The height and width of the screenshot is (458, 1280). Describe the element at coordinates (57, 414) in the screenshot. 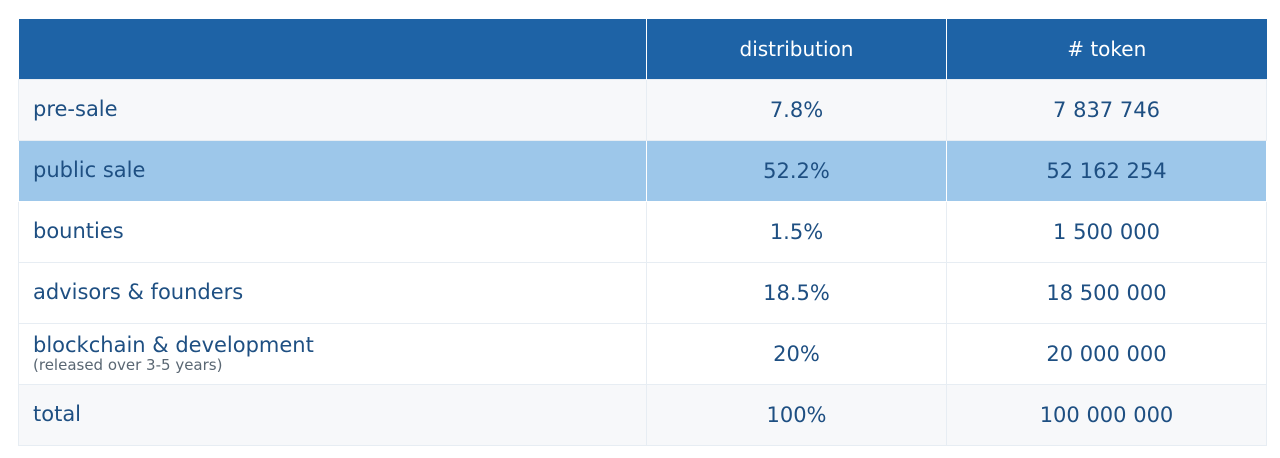

I see `row-name: total` at that location.